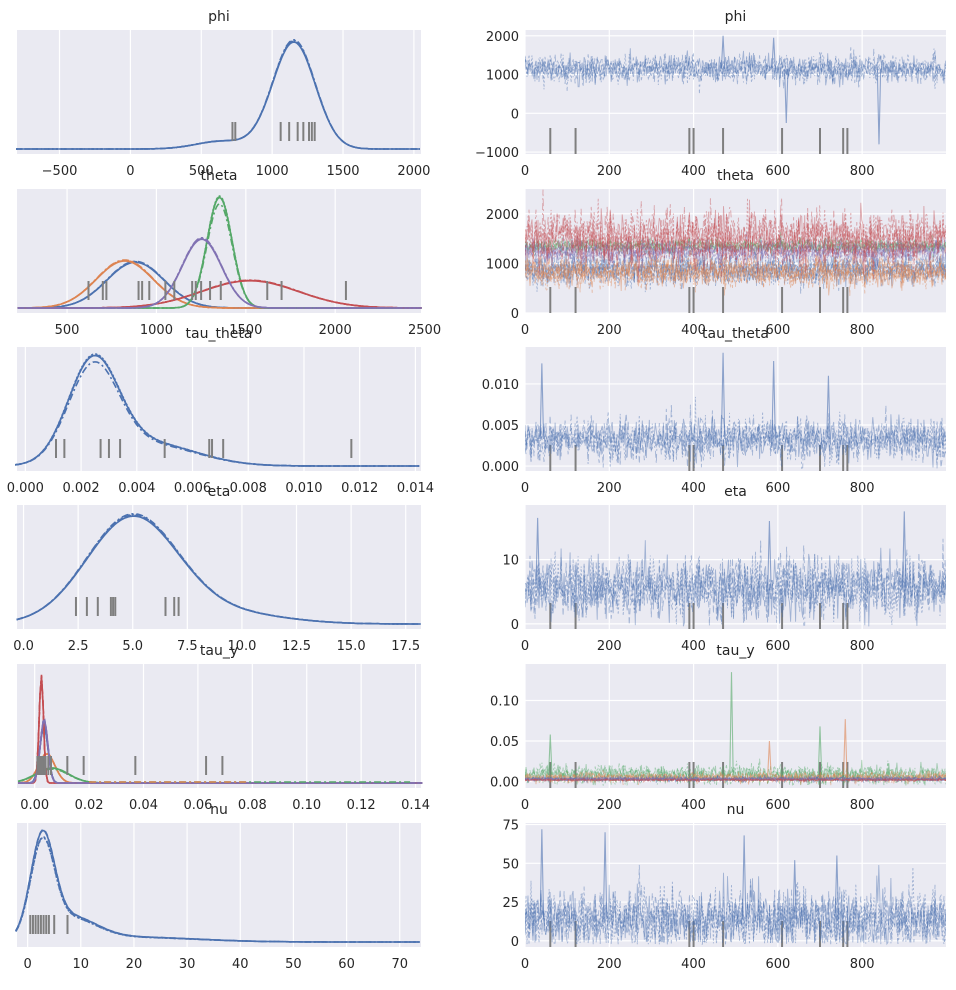 This screenshot has height=990, width=956. What do you see at coordinates (609, 488) in the screenshot?
I see `tau_theta-trace-xtick-label: 200` at bounding box center [609, 488].